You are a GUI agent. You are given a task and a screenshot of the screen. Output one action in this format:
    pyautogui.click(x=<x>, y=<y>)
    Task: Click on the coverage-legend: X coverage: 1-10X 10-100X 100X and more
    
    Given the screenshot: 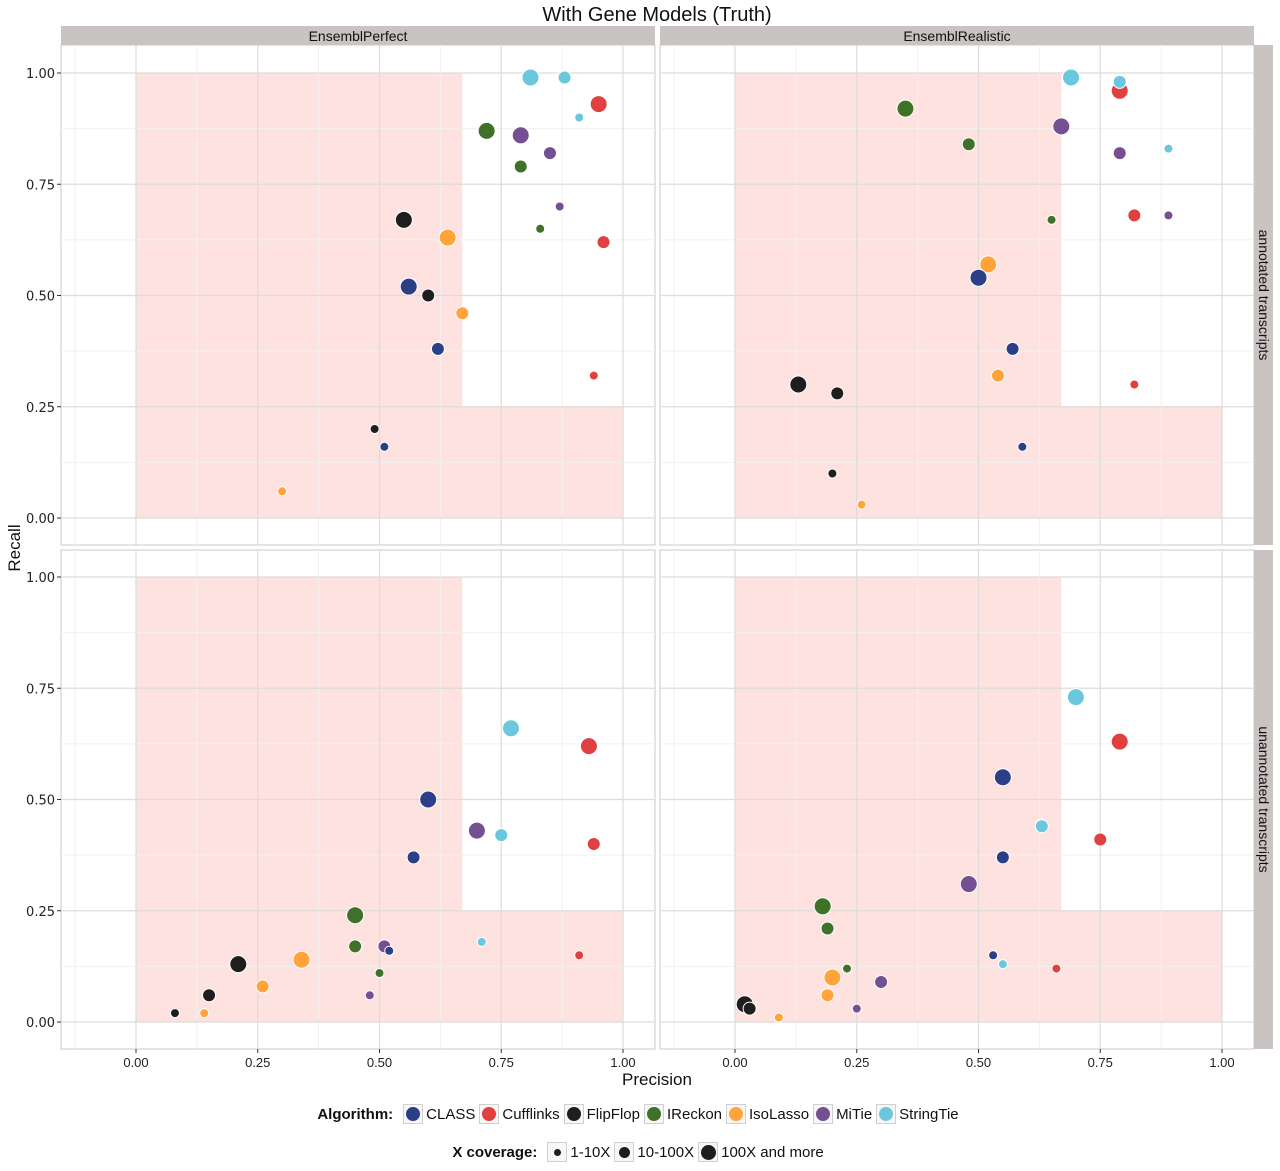 What is the action you would take?
    pyautogui.click(x=640, y=1152)
    